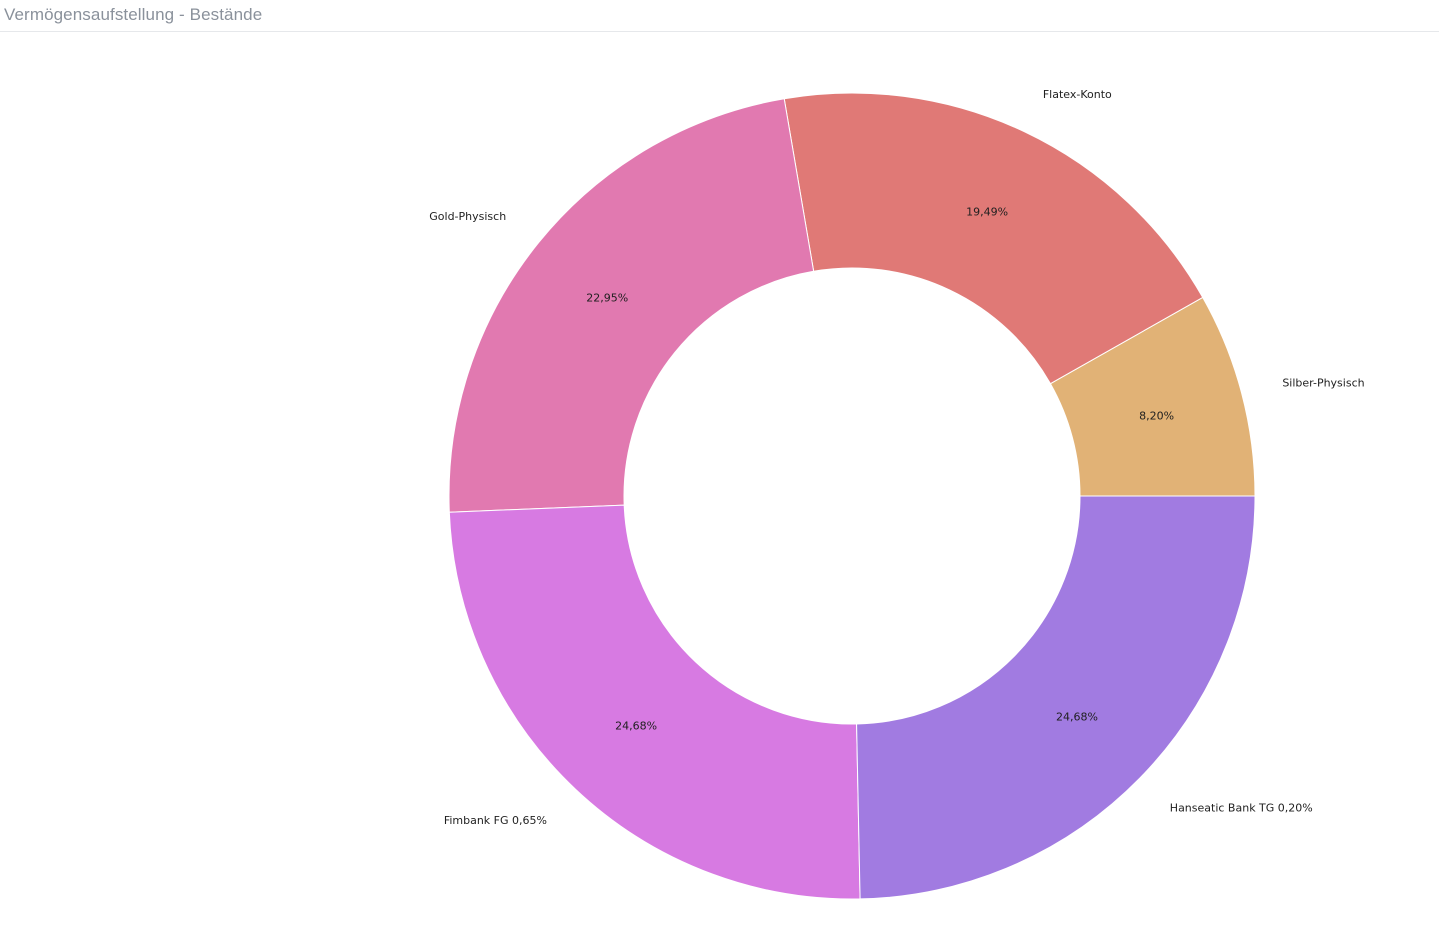  Describe the element at coordinates (1056, 697) in the screenshot. I see `slice-hanseatic-bank-tg` at that location.